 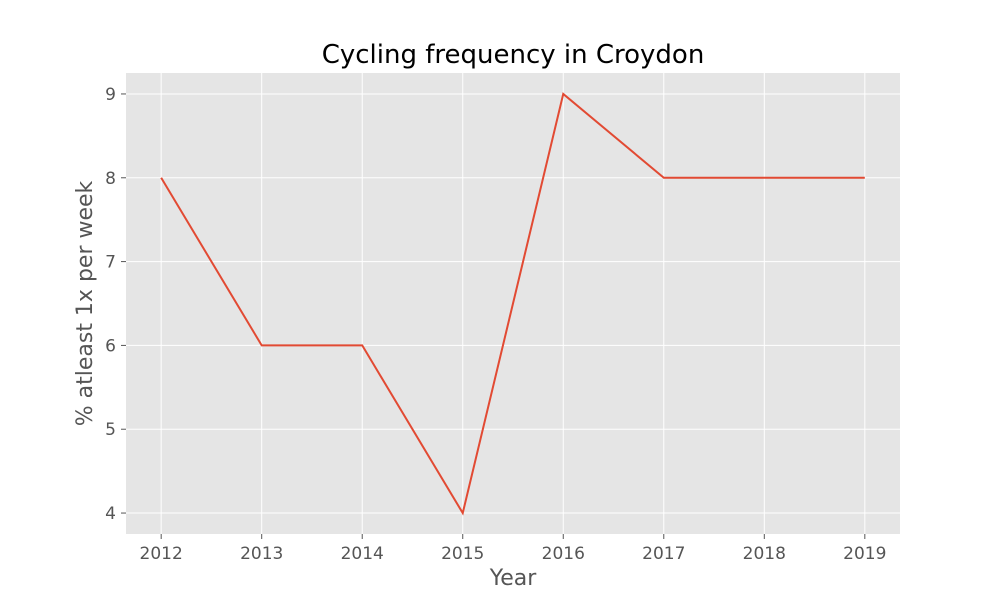 I want to click on x-axis-label: Year, so click(x=513, y=578).